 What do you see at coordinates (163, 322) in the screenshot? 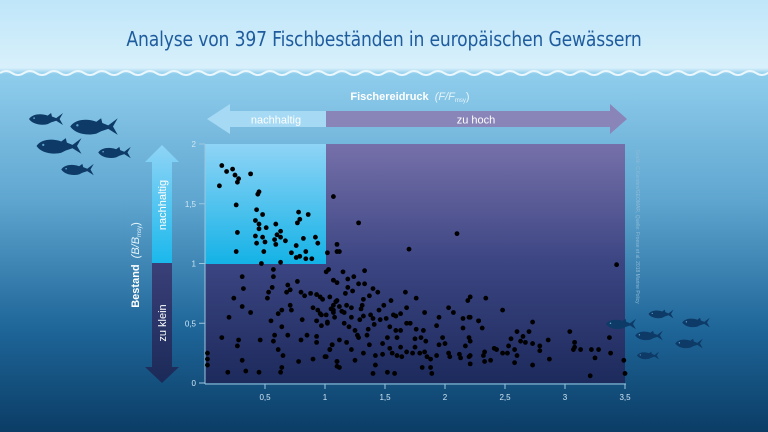
I see `y-arrow-bottom-label: zu klein` at bounding box center [163, 322].